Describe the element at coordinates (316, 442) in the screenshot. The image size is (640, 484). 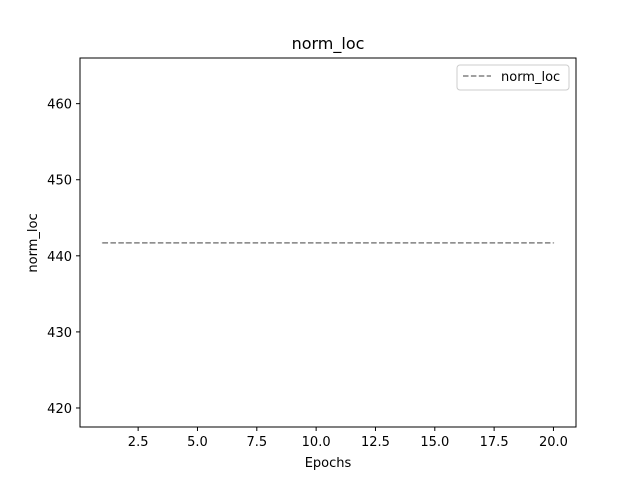
I see `x-tick-label: 10.0` at that location.